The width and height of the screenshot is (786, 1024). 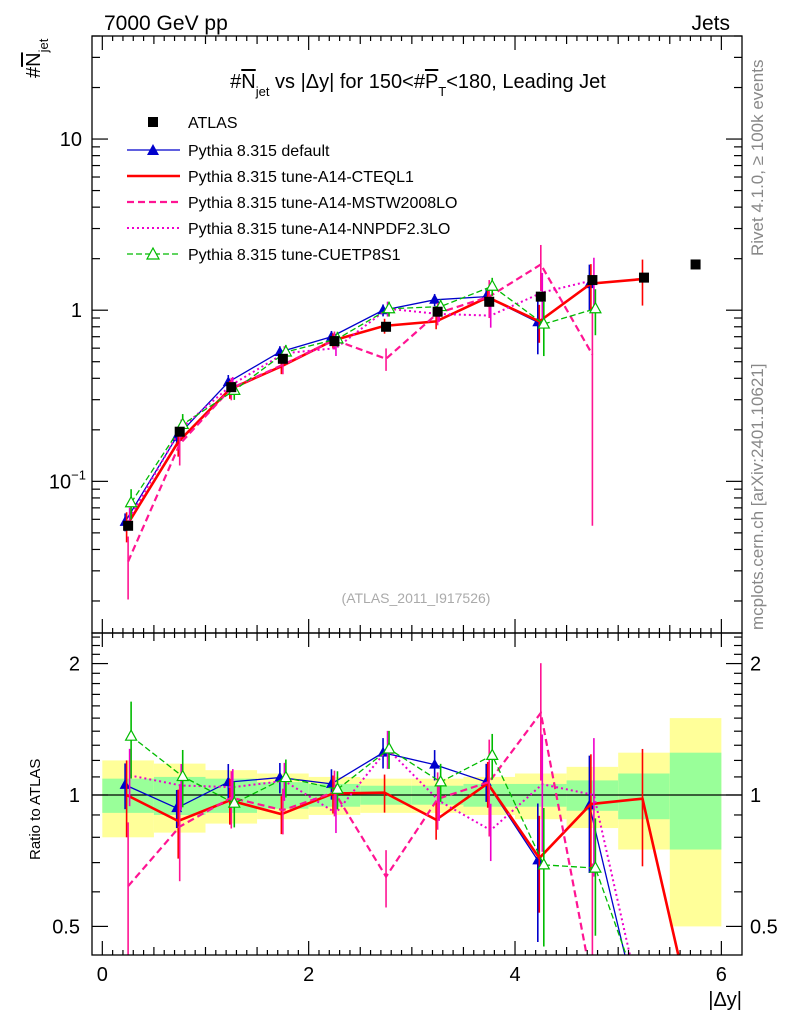 What do you see at coordinates (416, 598) in the screenshot?
I see `analysis-watermark: (ATLAS_2011_I917526)` at bounding box center [416, 598].